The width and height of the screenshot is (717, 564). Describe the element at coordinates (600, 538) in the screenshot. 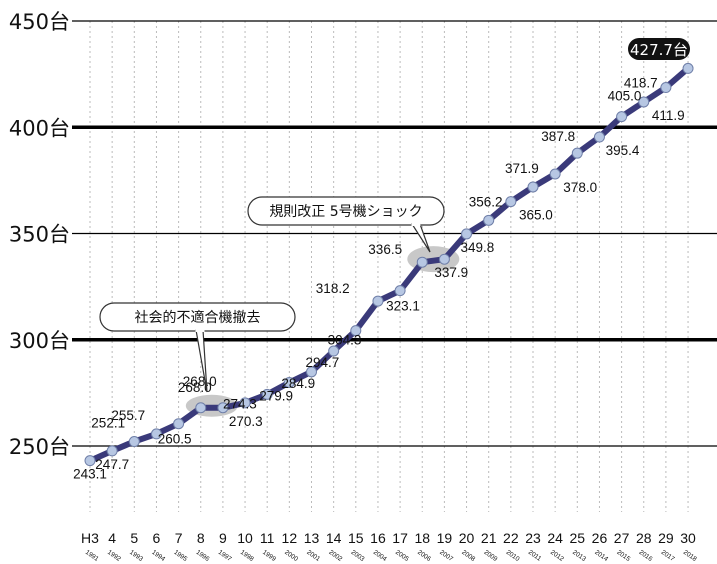

I see `x-tick-label: 26` at that location.